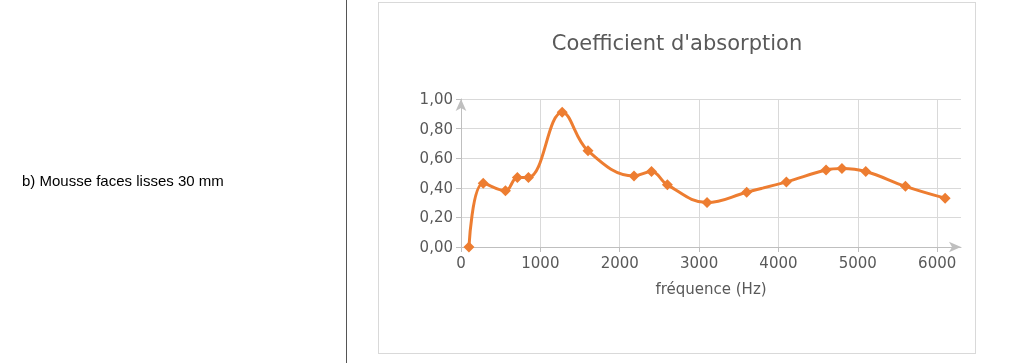  I want to click on x-tick-label: 5000, so click(857, 262).